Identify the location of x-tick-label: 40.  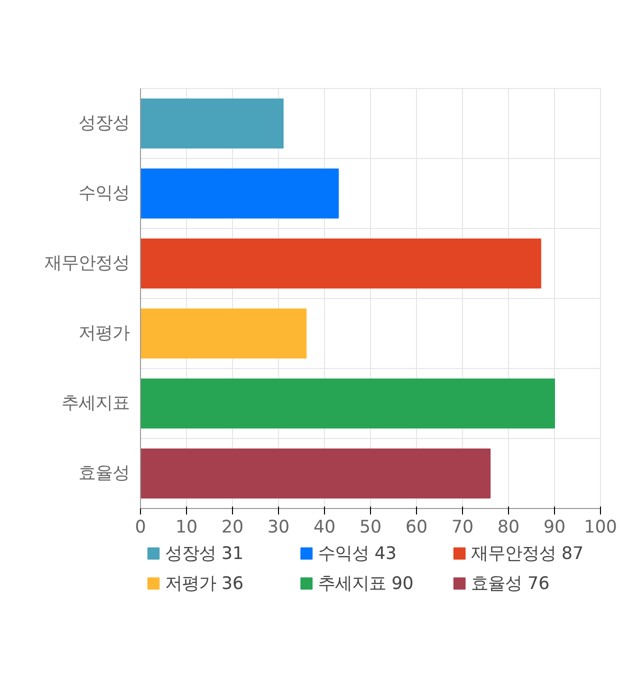
(324, 528).